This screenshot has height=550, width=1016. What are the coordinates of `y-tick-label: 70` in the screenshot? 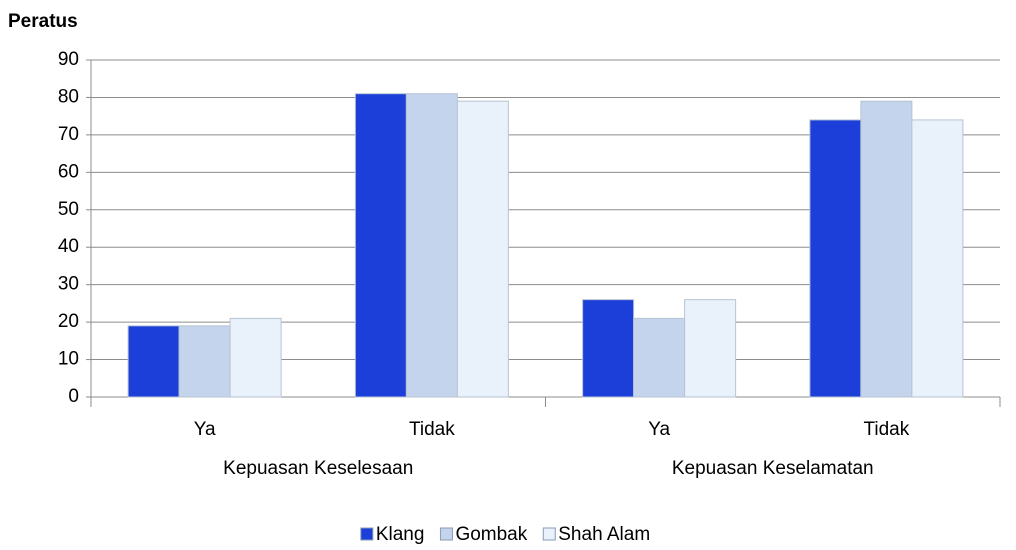 It's located at (68, 134).